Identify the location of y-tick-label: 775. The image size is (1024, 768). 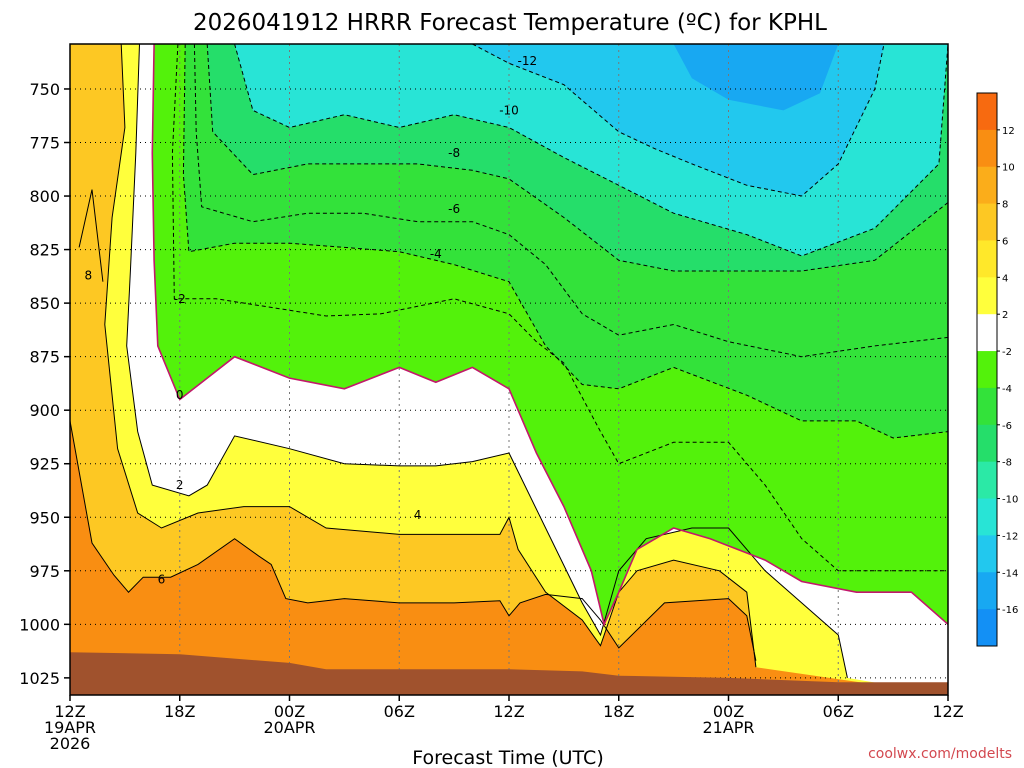
(44, 143).